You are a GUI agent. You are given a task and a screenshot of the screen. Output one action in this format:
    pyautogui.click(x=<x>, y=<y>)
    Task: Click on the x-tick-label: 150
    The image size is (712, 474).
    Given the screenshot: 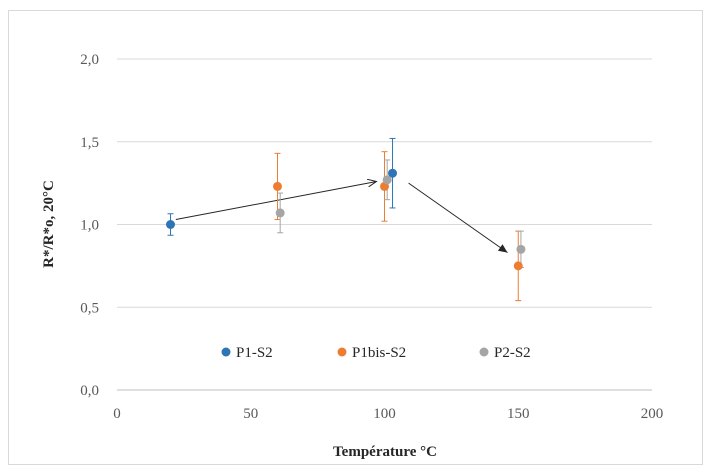 What is the action you would take?
    pyautogui.click(x=518, y=414)
    